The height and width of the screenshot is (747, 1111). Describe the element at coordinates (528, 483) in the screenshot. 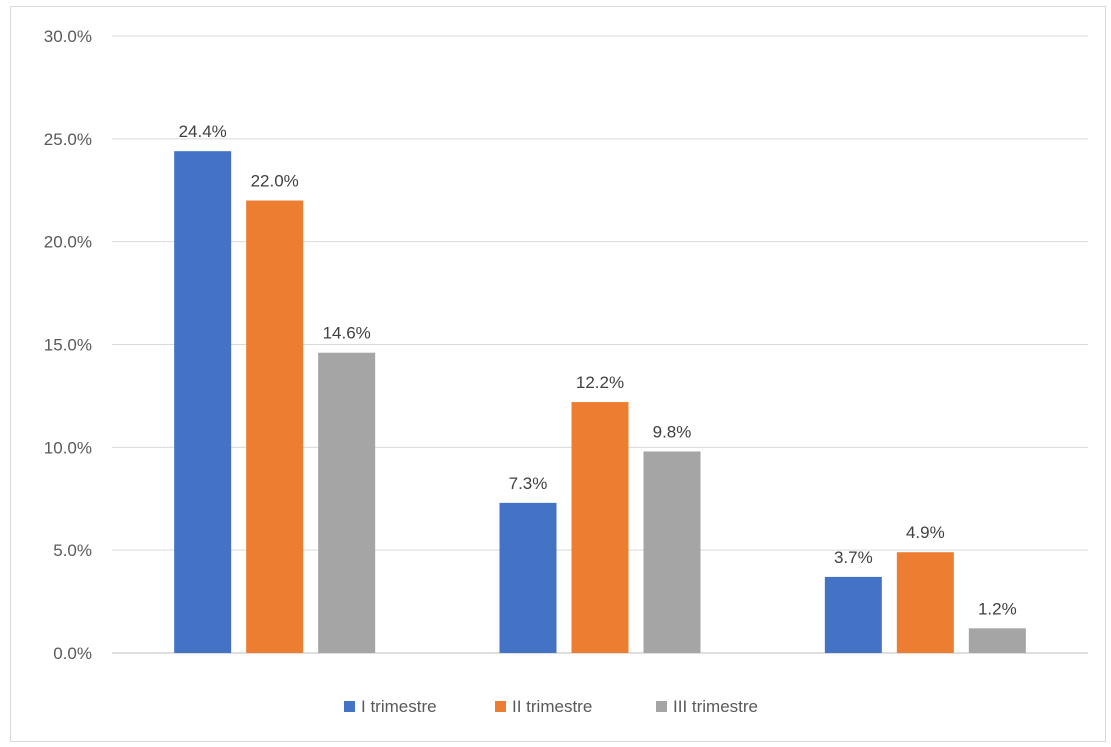

I see `data-label: 7.3%` at that location.